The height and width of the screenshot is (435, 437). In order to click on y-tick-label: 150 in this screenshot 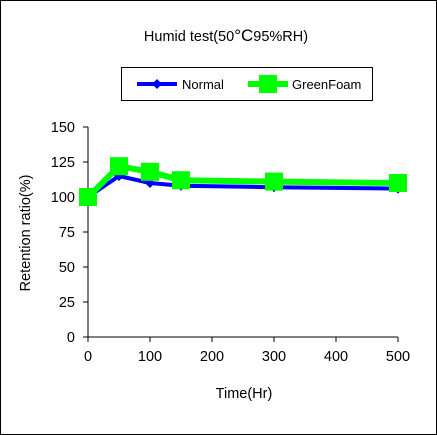, I will do `click(63, 128)`.